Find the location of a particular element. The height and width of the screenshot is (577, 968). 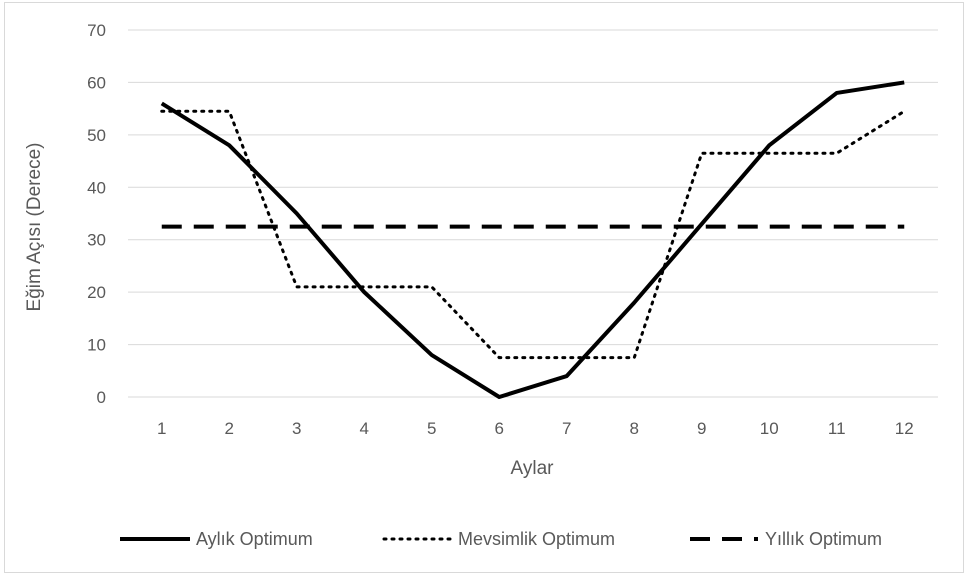

x-tick-label: 7 is located at coordinates (566, 428).